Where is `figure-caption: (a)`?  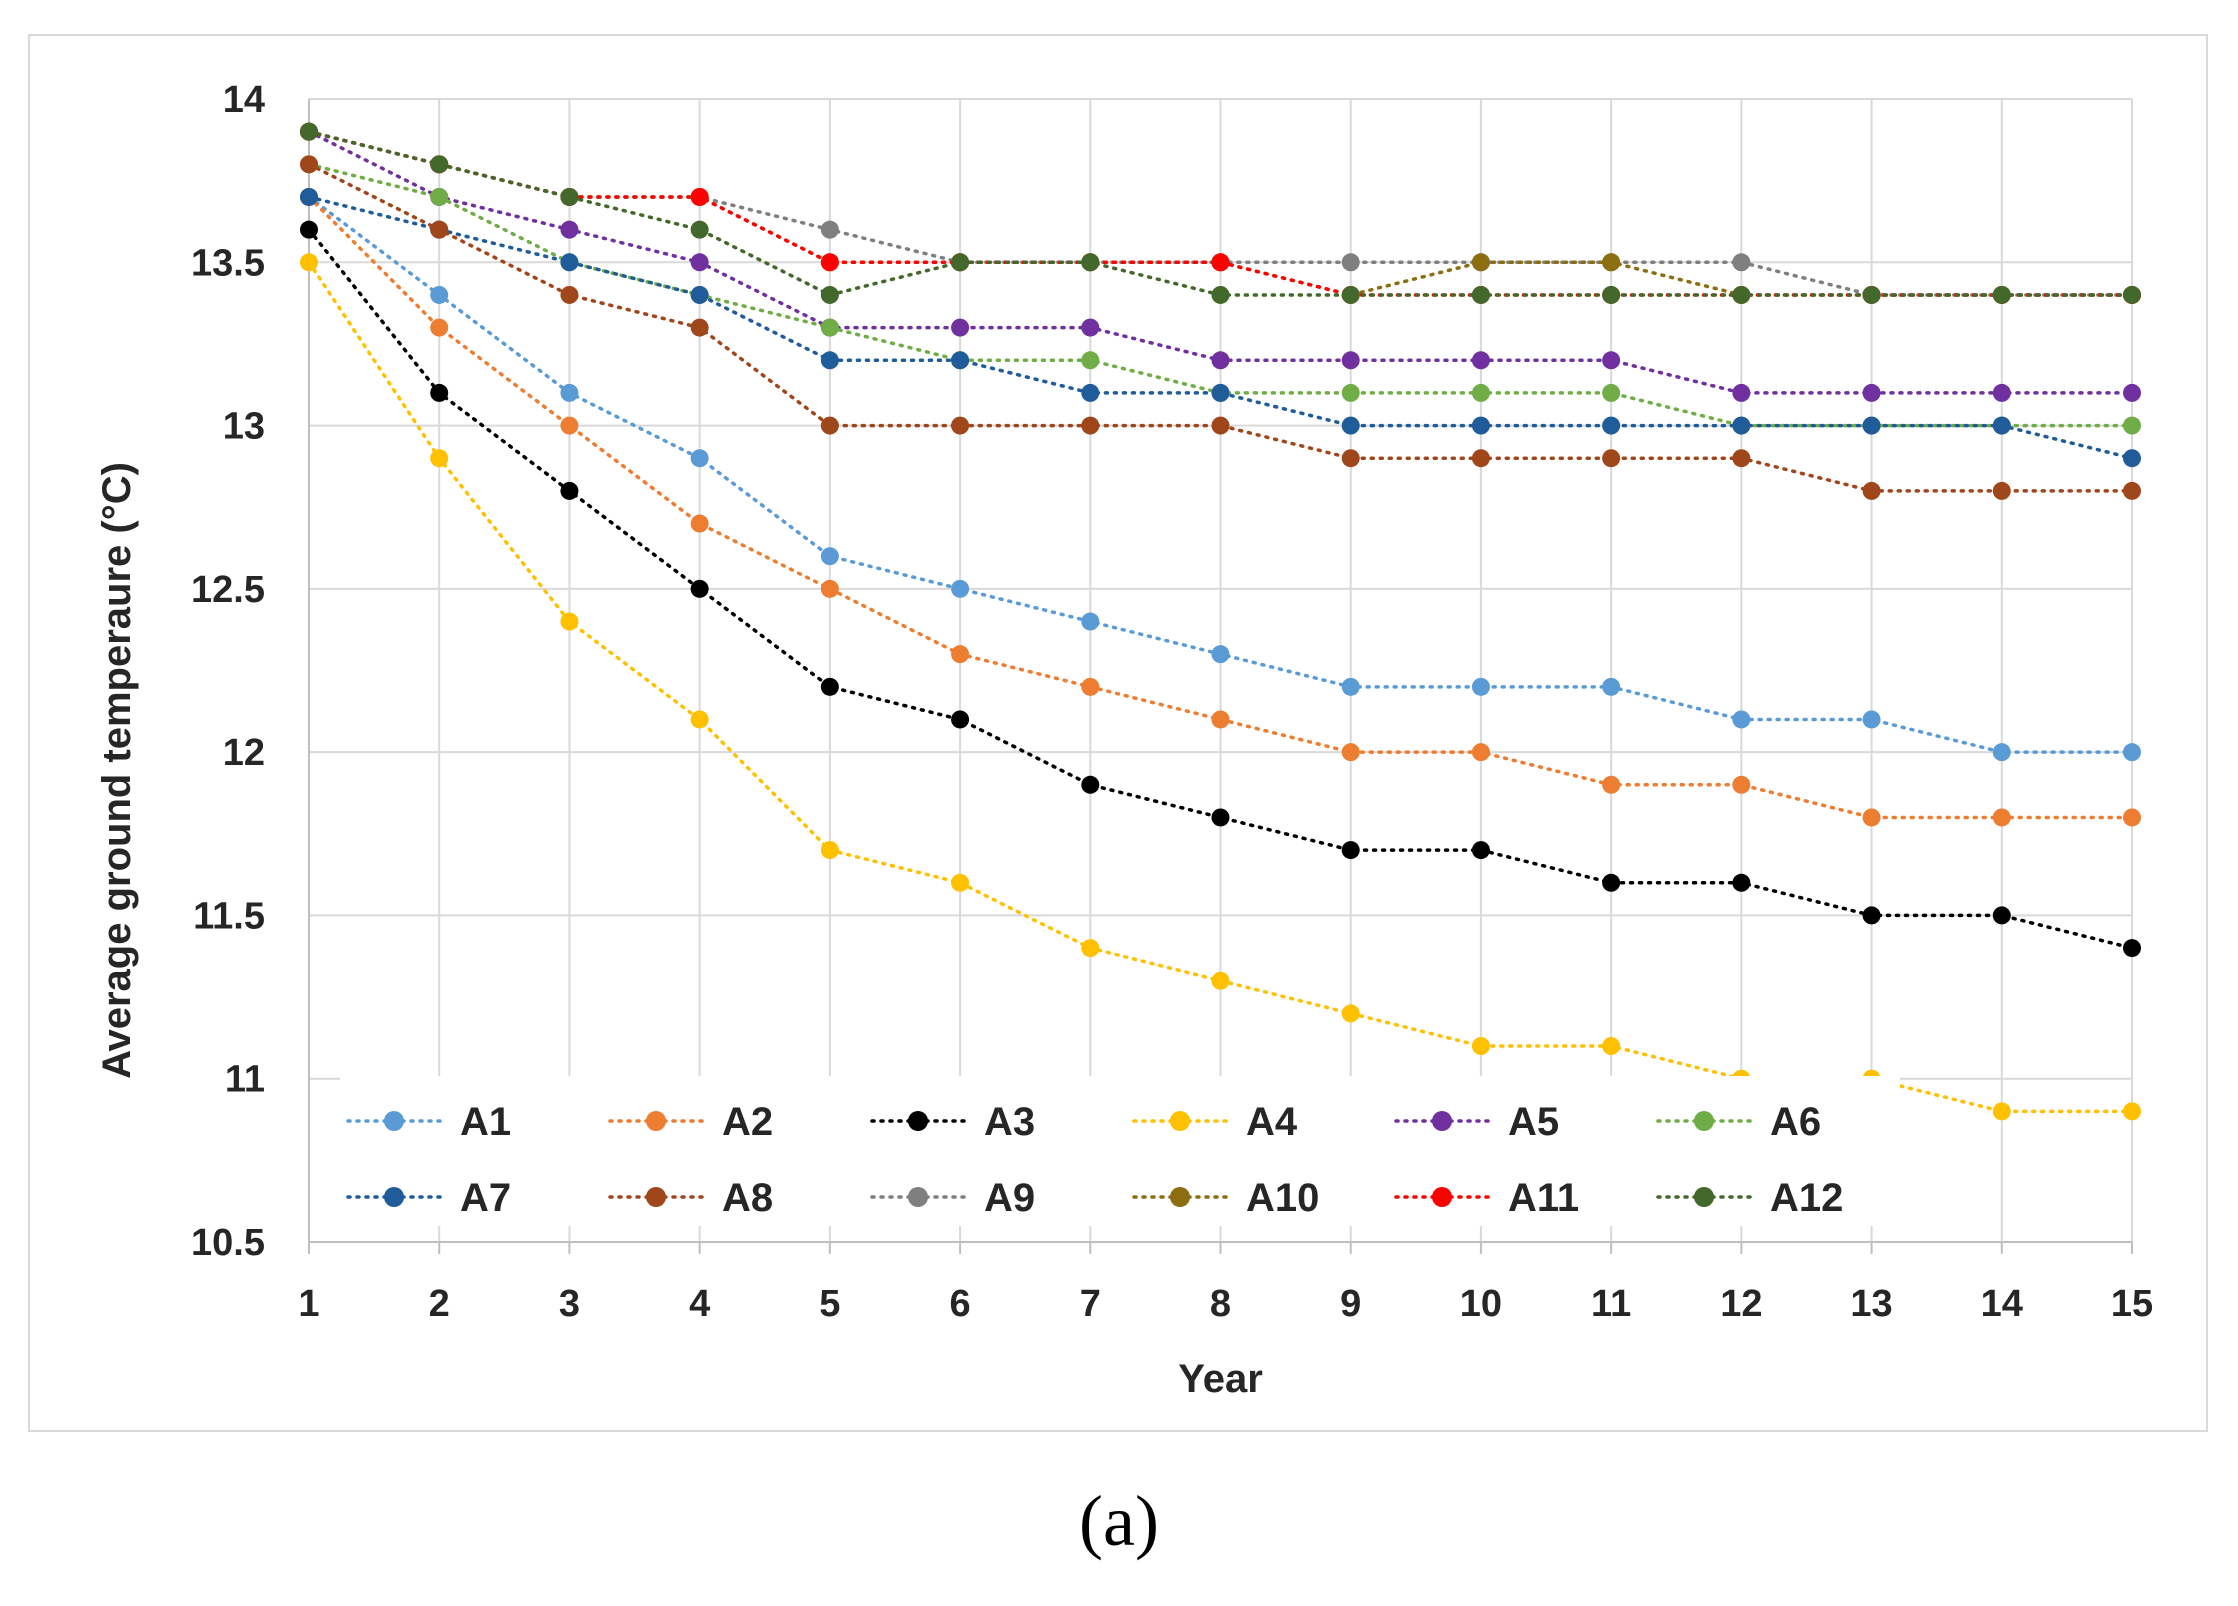 figure-caption: (a) is located at coordinates (1119, 1521).